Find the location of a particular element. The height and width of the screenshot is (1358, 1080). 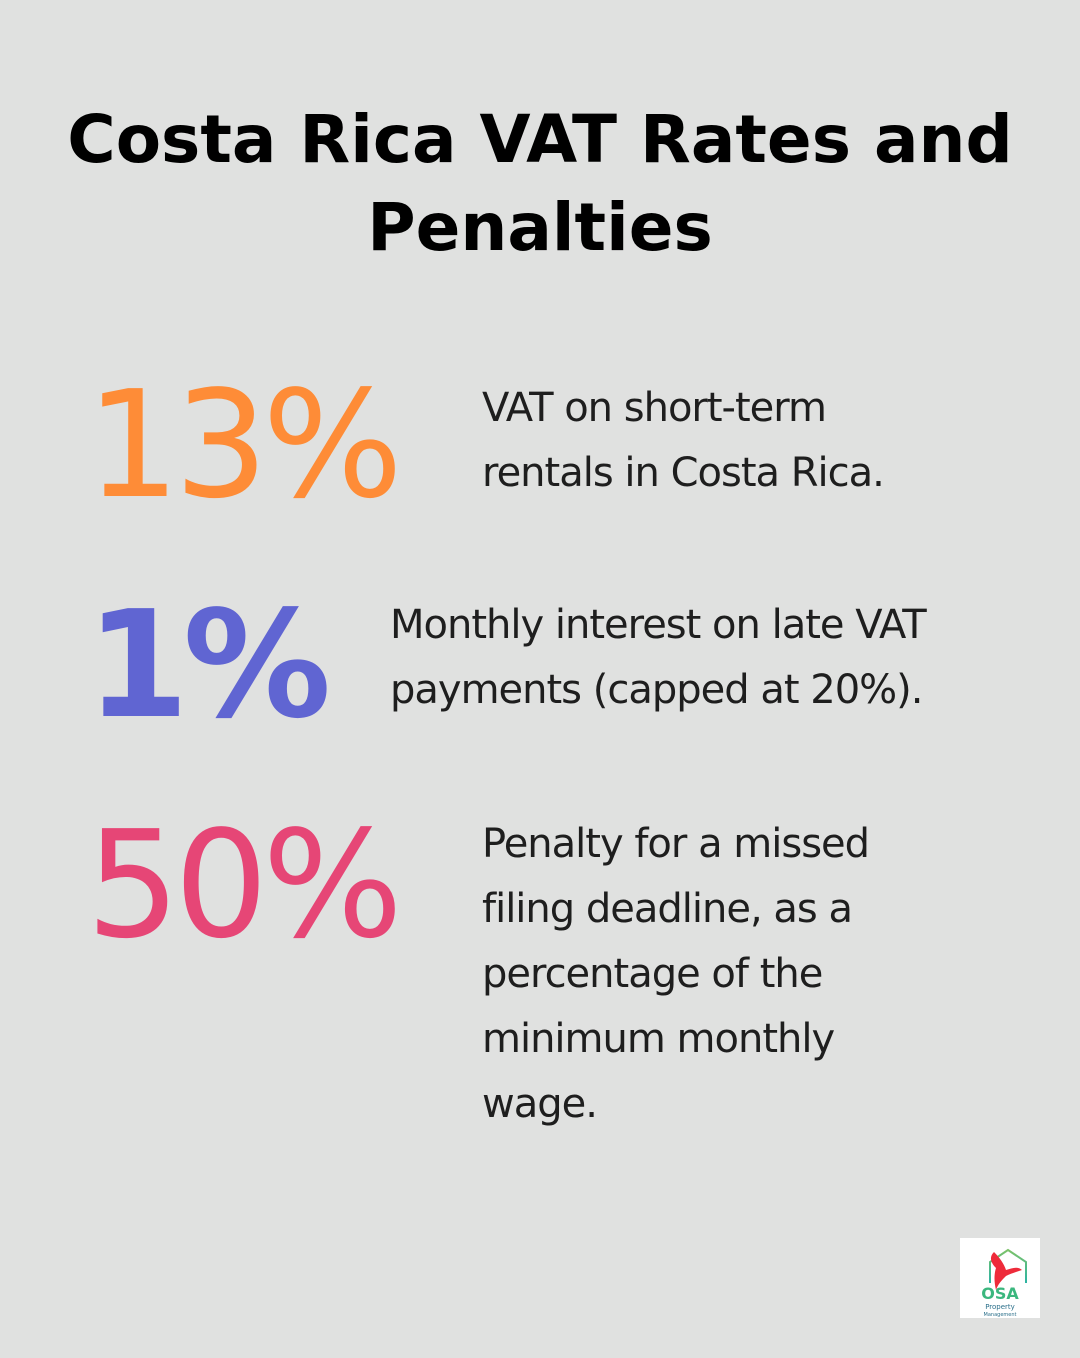

stat-1-percent: 1% is located at coordinates (208, 665).